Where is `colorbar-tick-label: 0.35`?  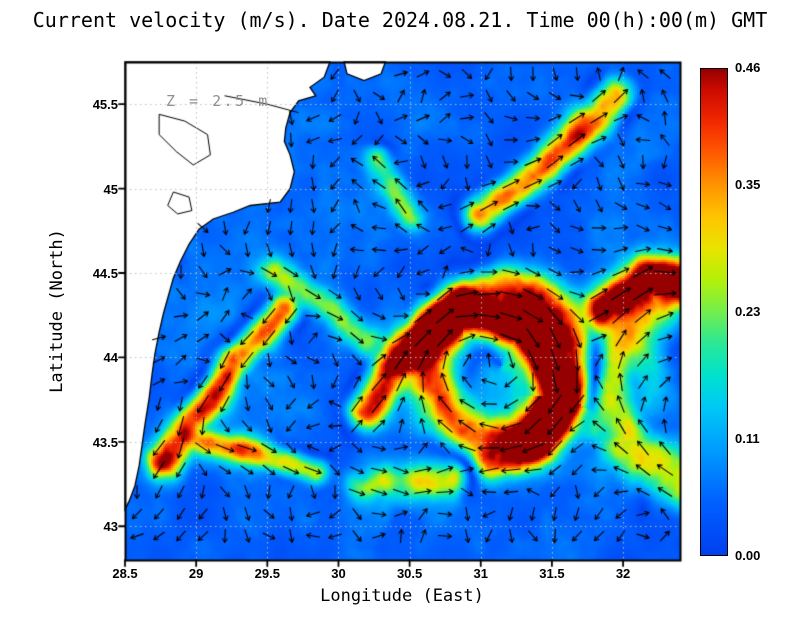 colorbar-tick-label: 0.35 is located at coordinates (748, 184).